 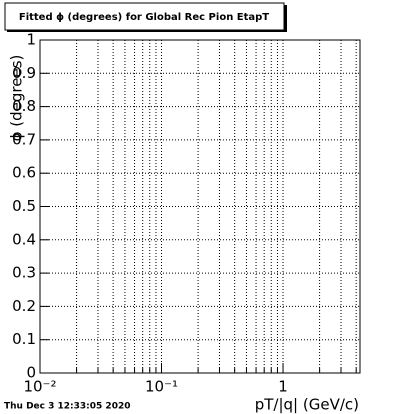 What do you see at coordinates (24, 306) in the screenshot?
I see `y-tick-label: 0.2` at bounding box center [24, 306].